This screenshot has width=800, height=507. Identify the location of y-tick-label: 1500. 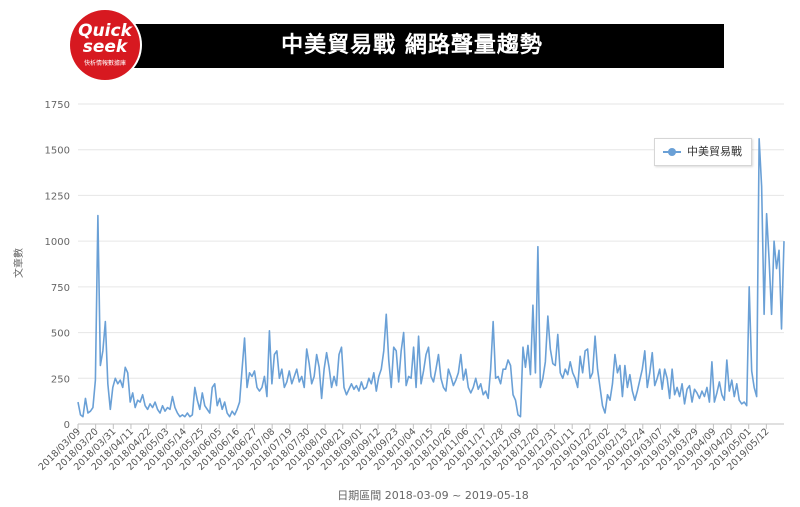
(57, 151).